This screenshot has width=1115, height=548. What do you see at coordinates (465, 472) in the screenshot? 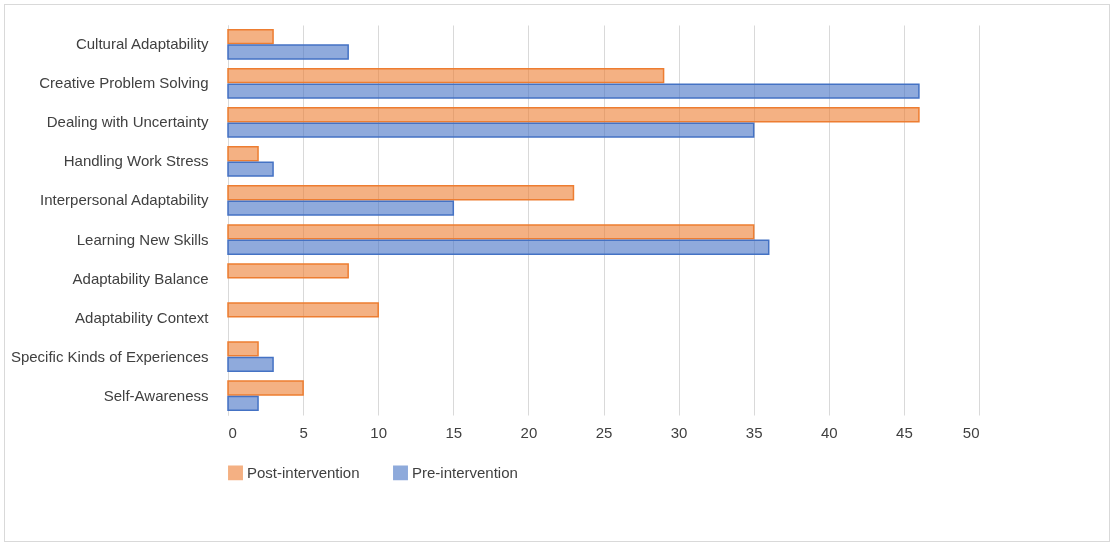
I see `legend-label: Pre-intervention` at bounding box center [465, 472].